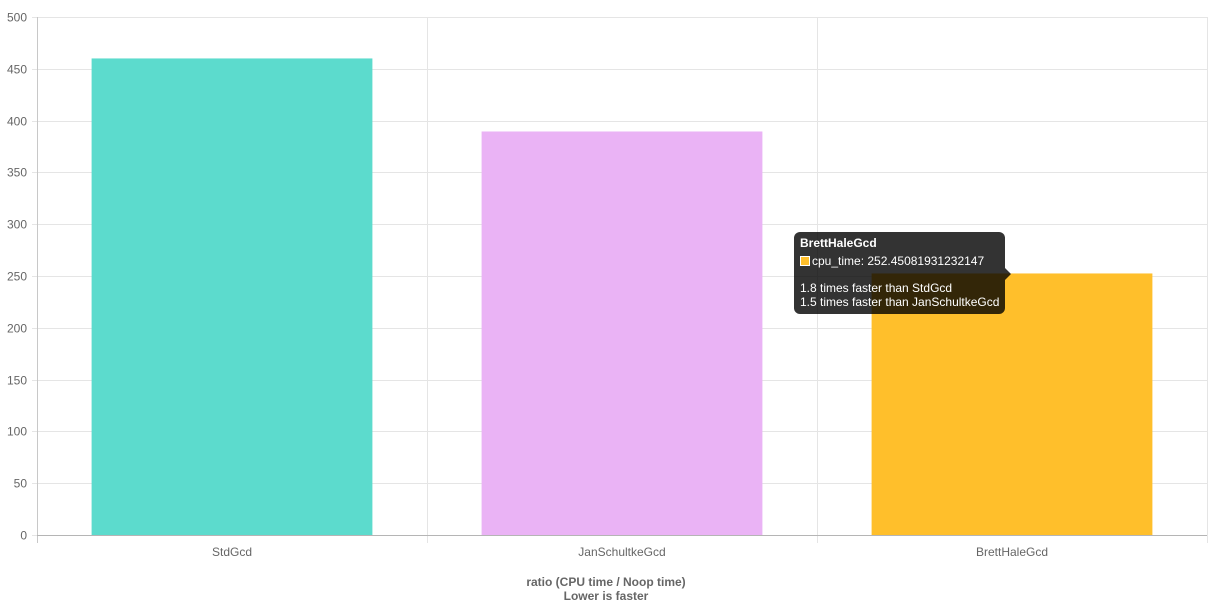 The image size is (1221, 604). I want to click on y-axis-ticks: 0 50 100 150 200 250 300 350 400 450 500, so click(22, 277).